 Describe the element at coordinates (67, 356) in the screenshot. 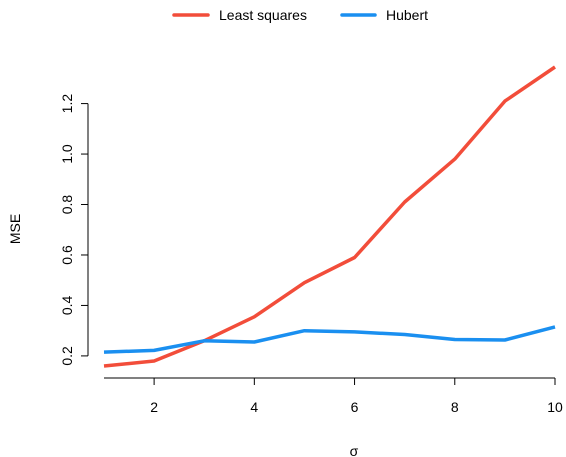

I see `y-tick-label: 0.2` at that location.